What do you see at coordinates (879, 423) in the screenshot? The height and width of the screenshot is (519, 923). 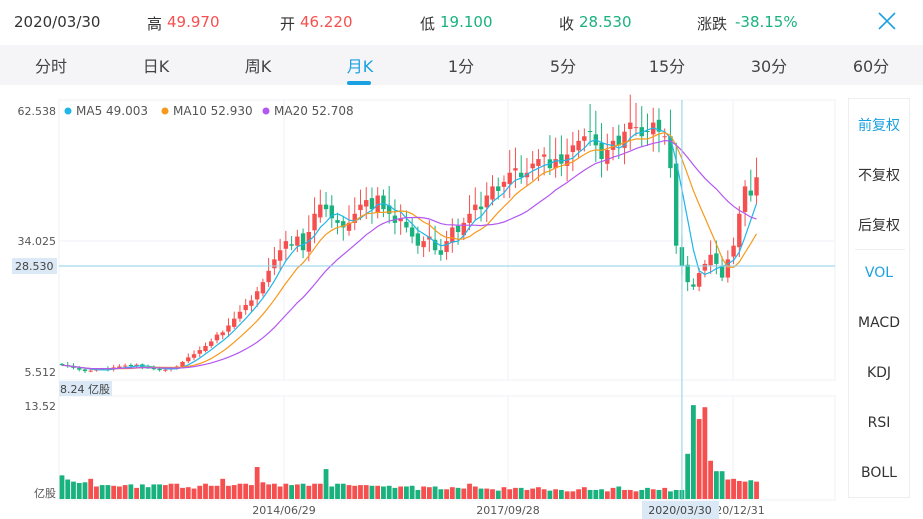 I see `indicator-rsi: RSI` at bounding box center [879, 423].